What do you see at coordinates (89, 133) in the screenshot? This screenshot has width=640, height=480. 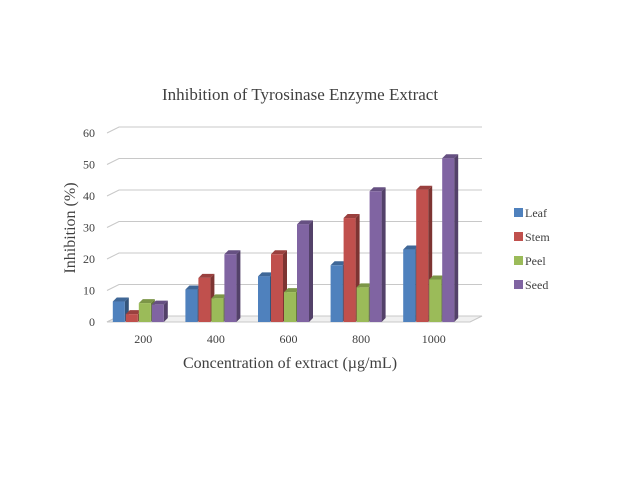 I see `y-tick-label: 60` at bounding box center [89, 133].